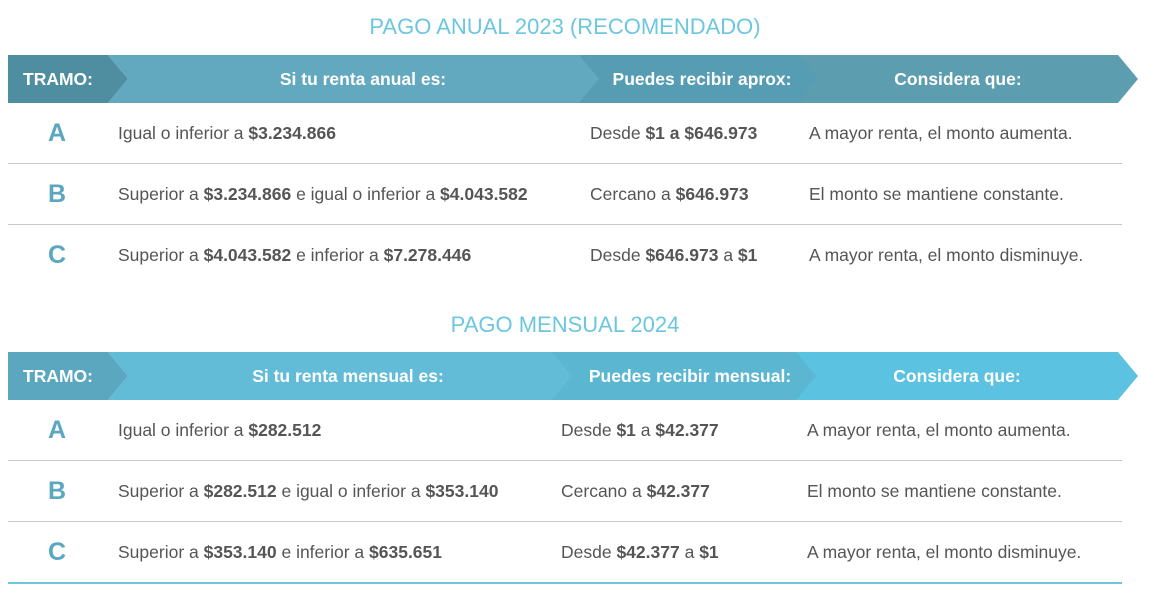 Image resolution: width=1154 pixels, height=604 pixels. Describe the element at coordinates (669, 193) in the screenshot. I see `recibir-cell: Cercano a $646.973` at that location.